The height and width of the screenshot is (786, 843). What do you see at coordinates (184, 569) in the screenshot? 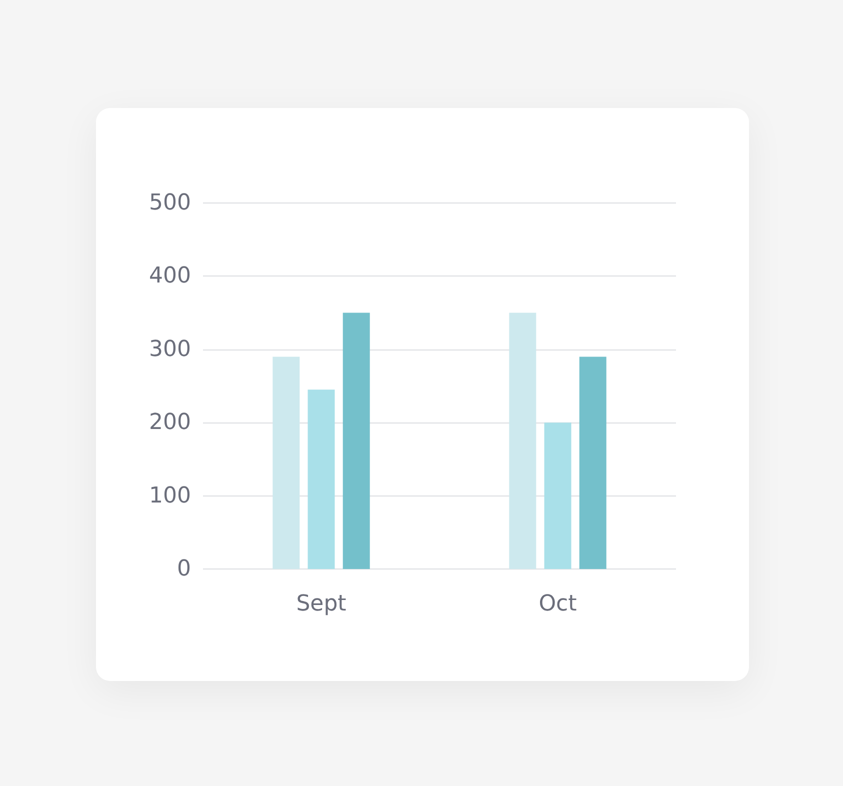
I see `y-tick-label: 0` at bounding box center [184, 569].